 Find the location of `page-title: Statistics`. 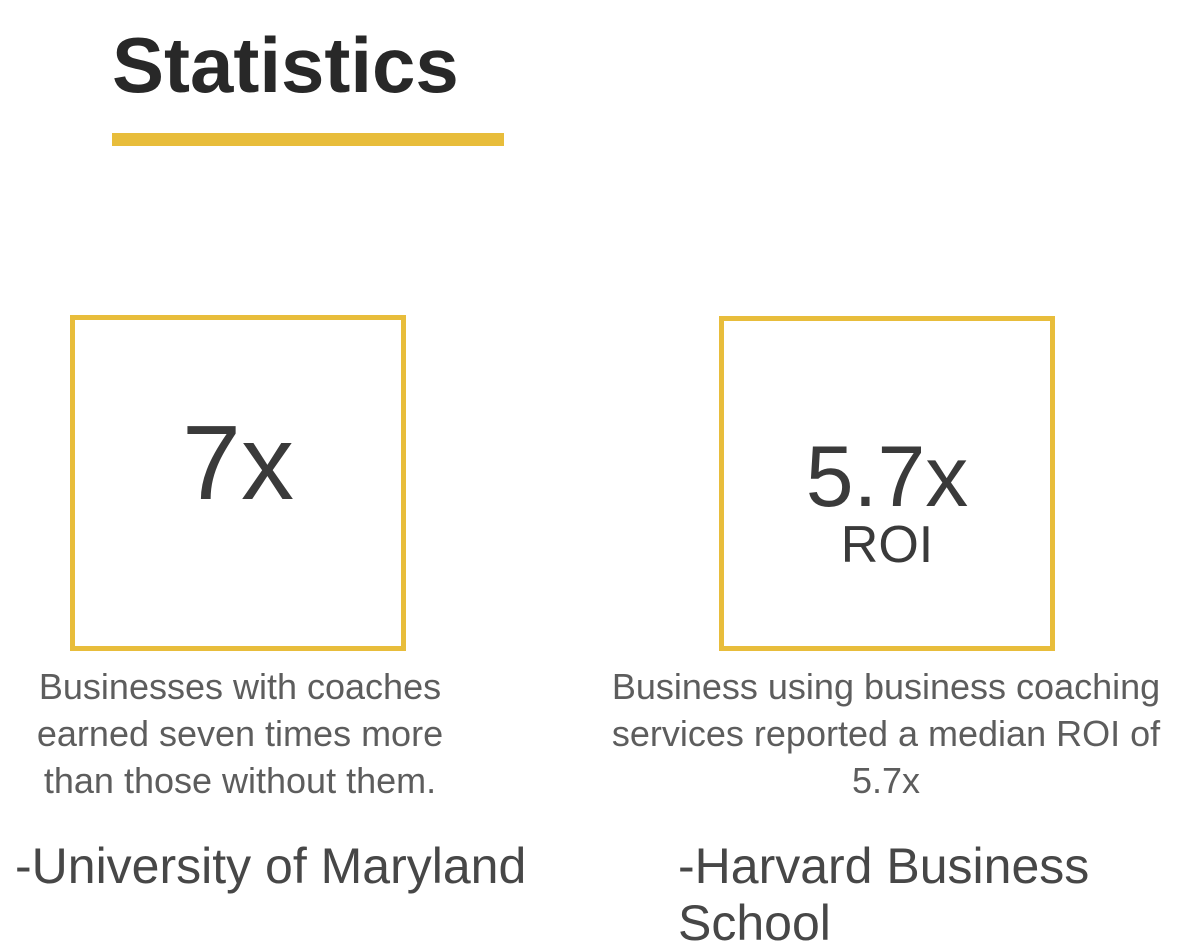

page-title: Statistics is located at coordinates (285, 65).